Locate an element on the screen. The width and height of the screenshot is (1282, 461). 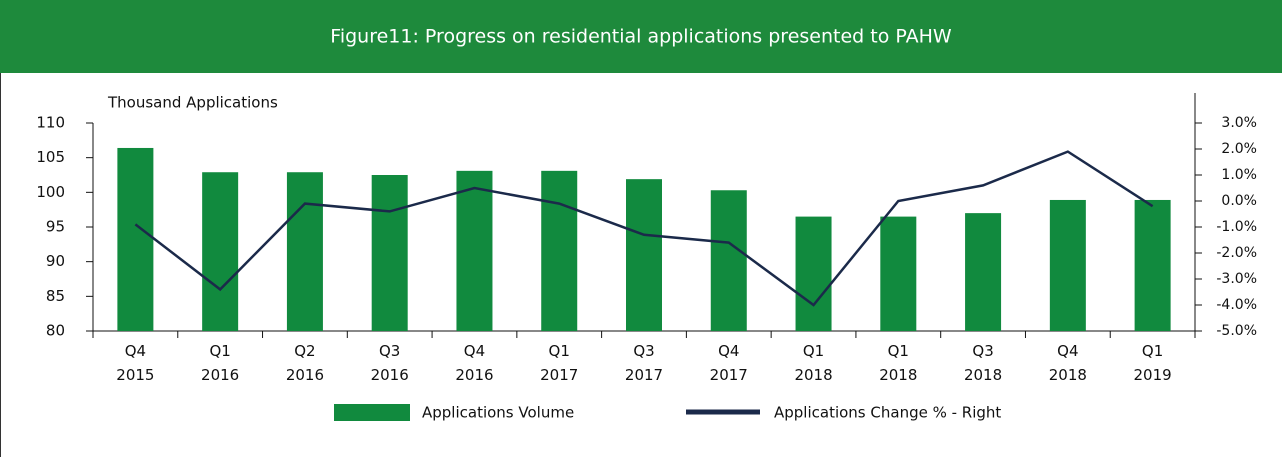
y2-tick-label: 1.0% is located at coordinates (1239, 175).